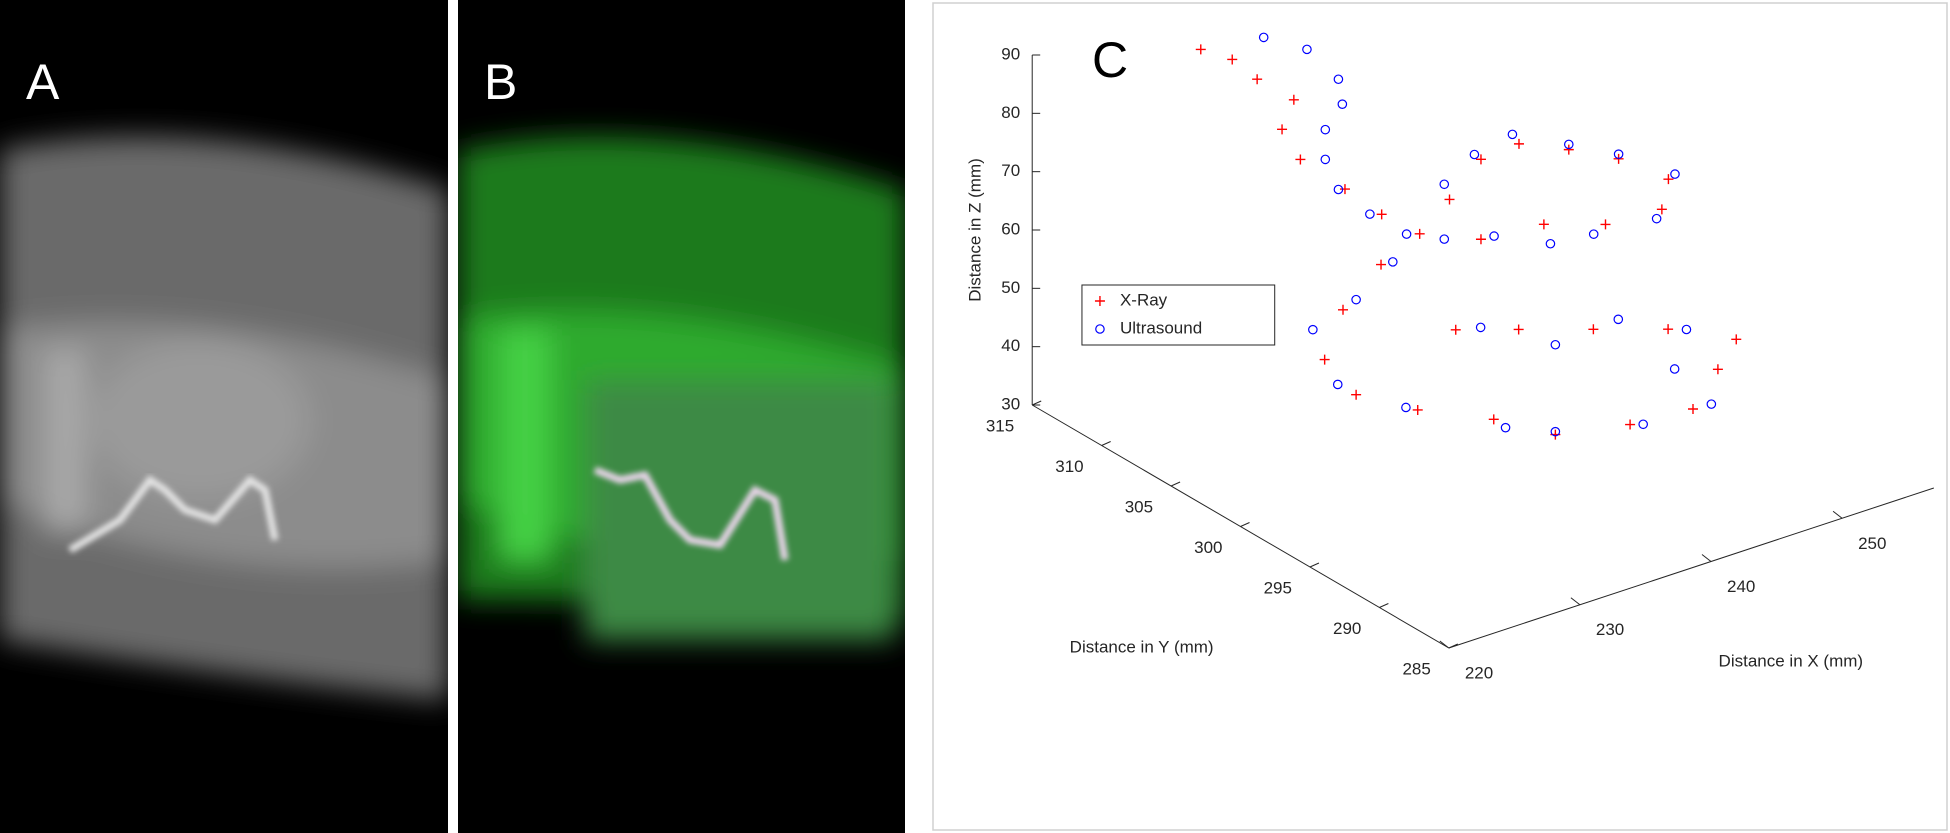 This screenshot has width=1950, height=833. I want to click on y-axis-label: Distance in Y (mm), so click(1142, 646).